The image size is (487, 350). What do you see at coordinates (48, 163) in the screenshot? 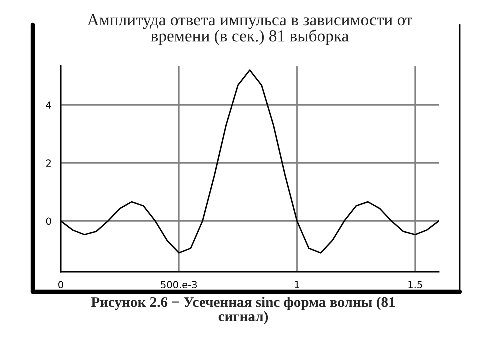
I see `y-tick-label: 2` at bounding box center [48, 163].